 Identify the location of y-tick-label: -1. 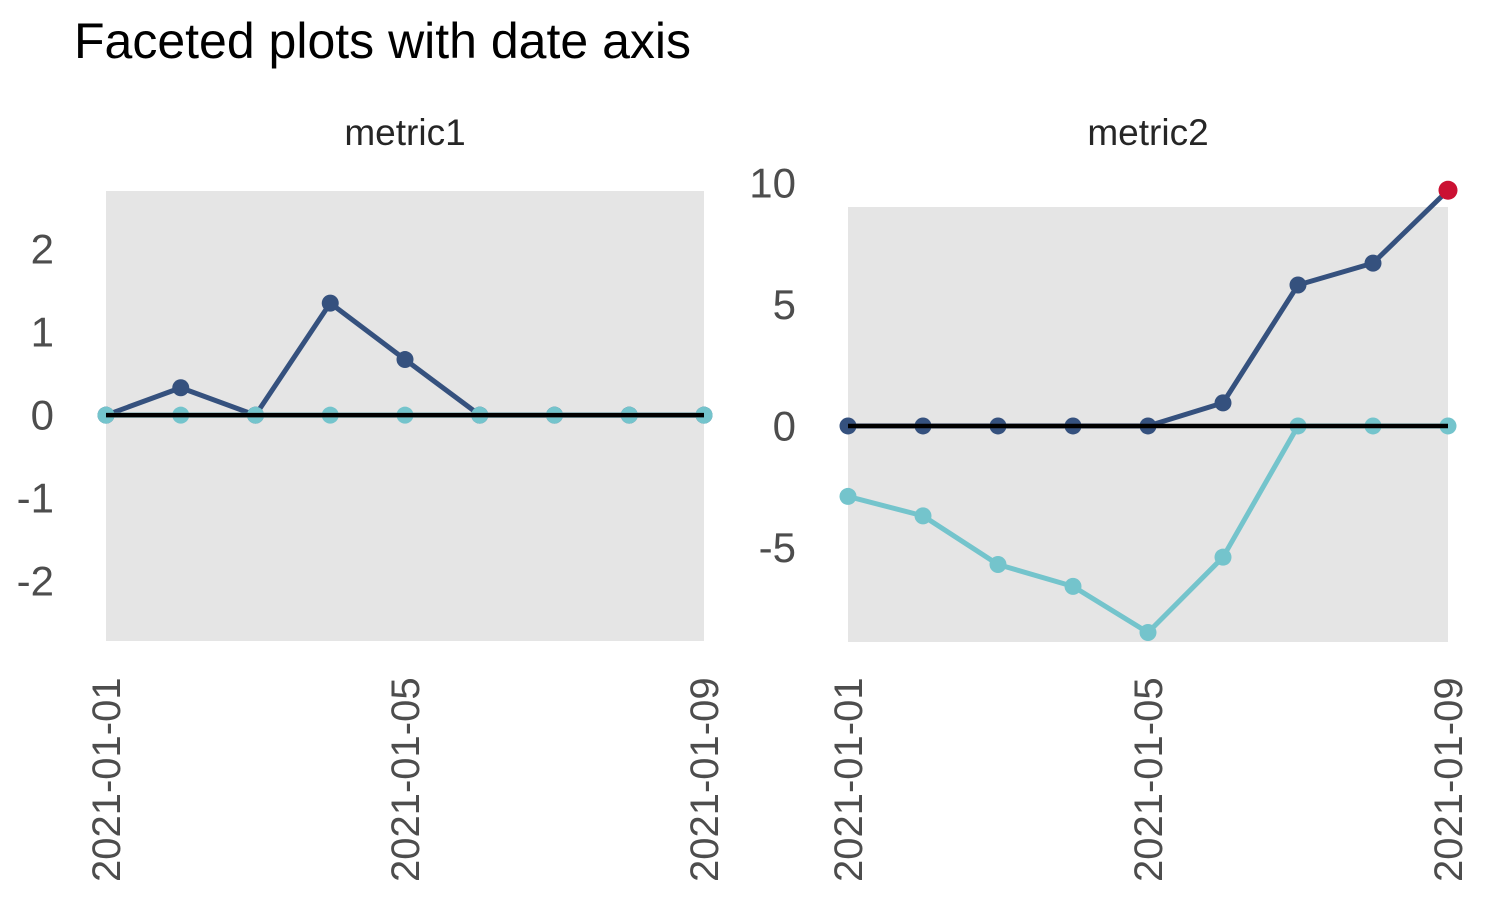
(35, 498).